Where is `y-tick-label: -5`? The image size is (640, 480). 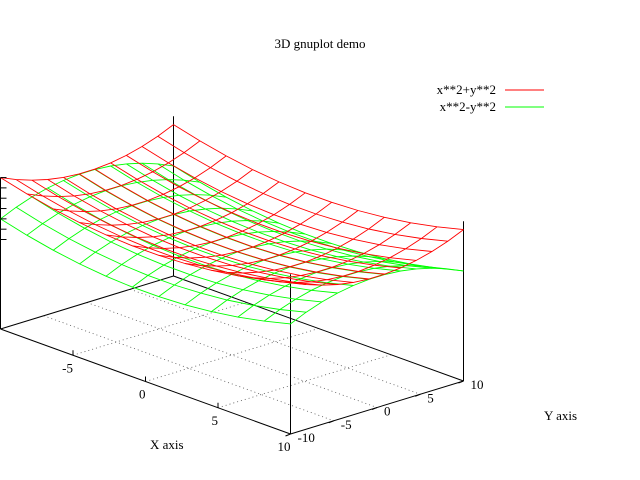 y-tick-label: -5 is located at coordinates (346, 424).